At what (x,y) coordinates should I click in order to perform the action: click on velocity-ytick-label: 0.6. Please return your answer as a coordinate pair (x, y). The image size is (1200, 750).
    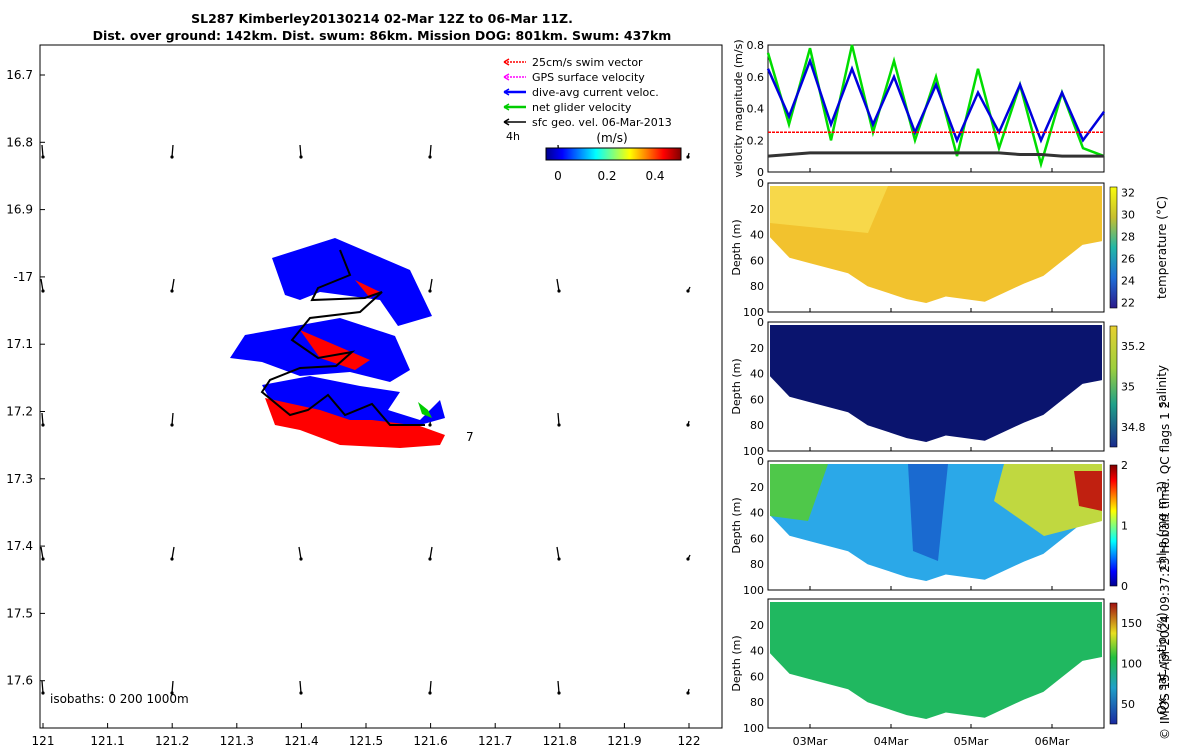
    Looking at the image, I should click on (756, 77).